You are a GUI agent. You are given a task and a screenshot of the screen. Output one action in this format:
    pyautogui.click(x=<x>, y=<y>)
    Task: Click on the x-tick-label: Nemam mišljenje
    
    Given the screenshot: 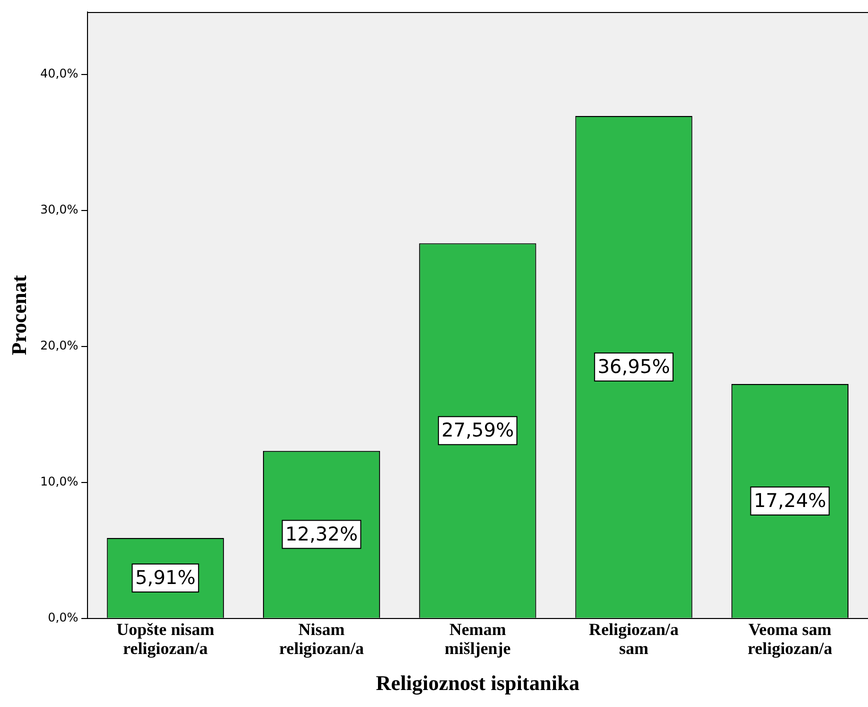 What is the action you would take?
    pyautogui.click(x=478, y=639)
    